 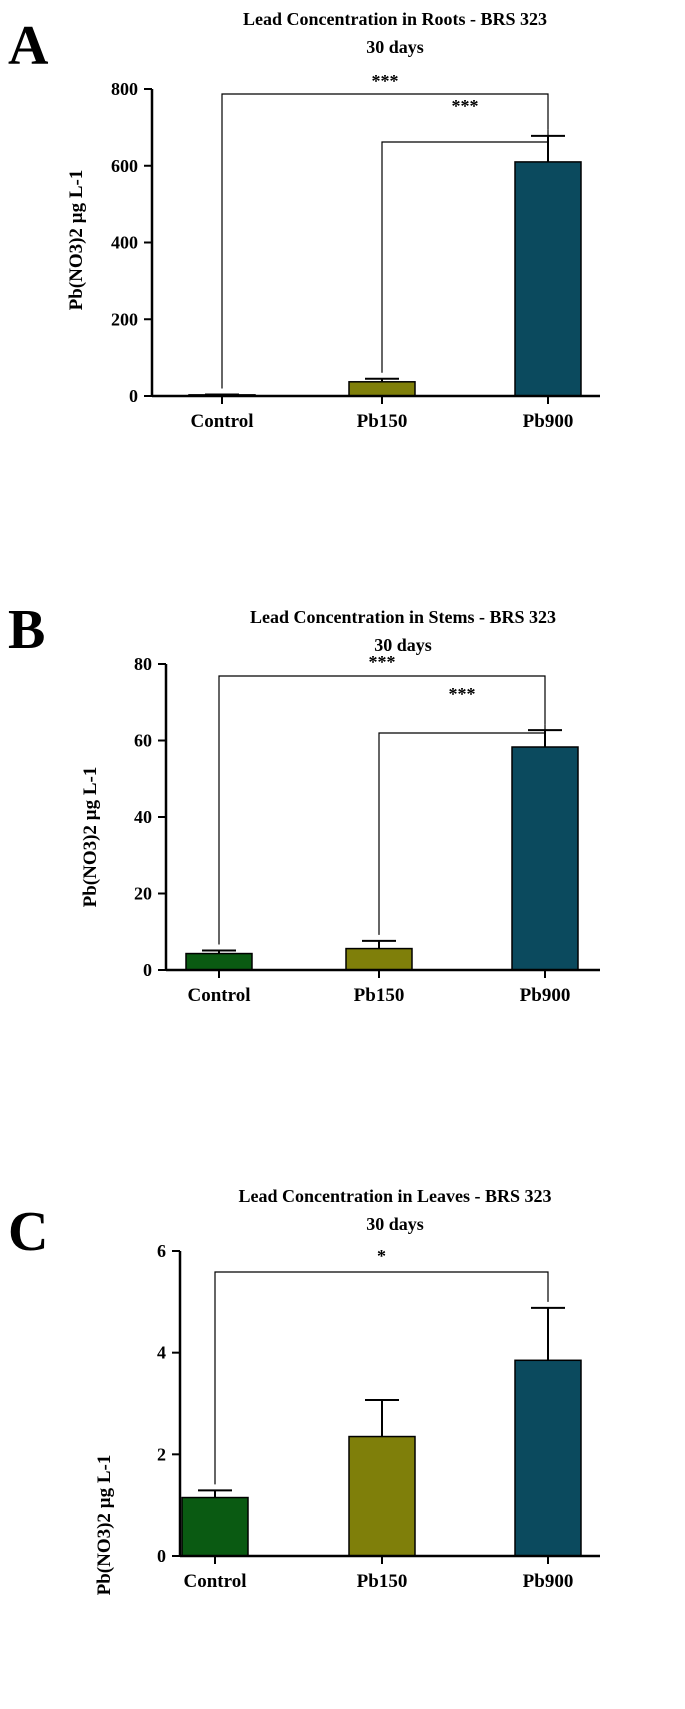 I want to click on panel-letter: C, so click(x=28, y=1232).